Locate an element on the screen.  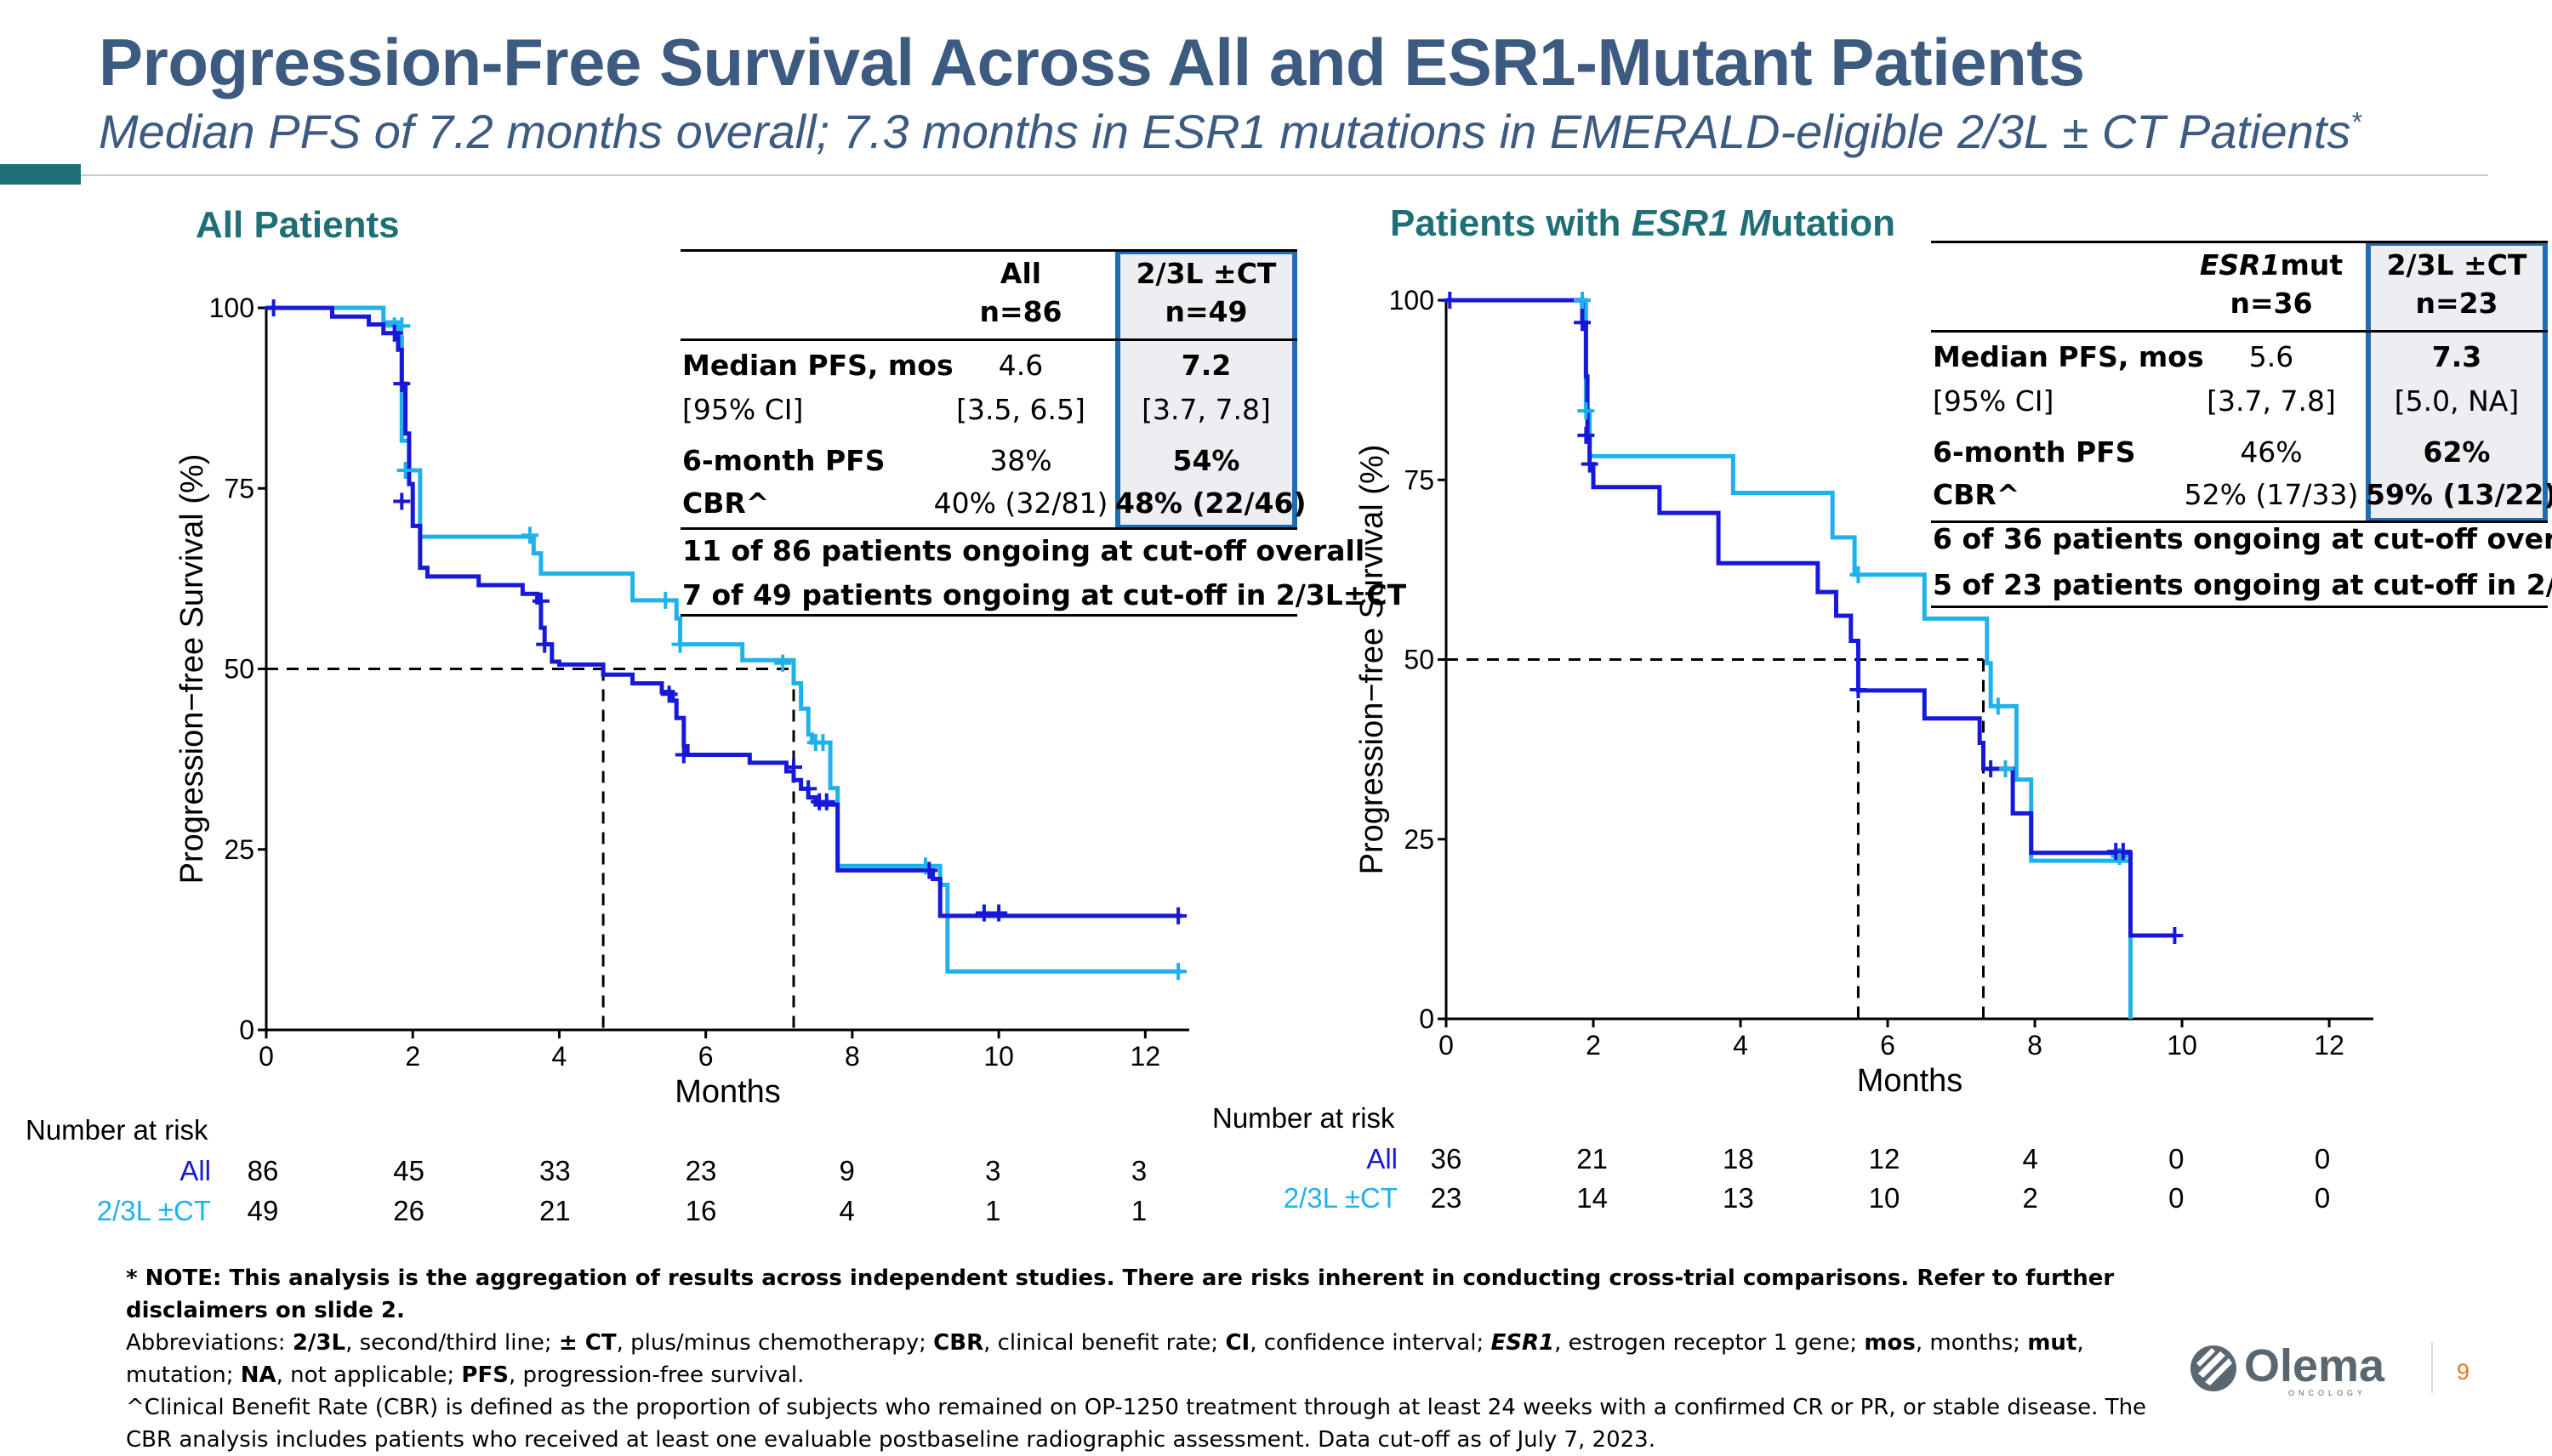
x-tick-label: 4 is located at coordinates (1741, 1045).